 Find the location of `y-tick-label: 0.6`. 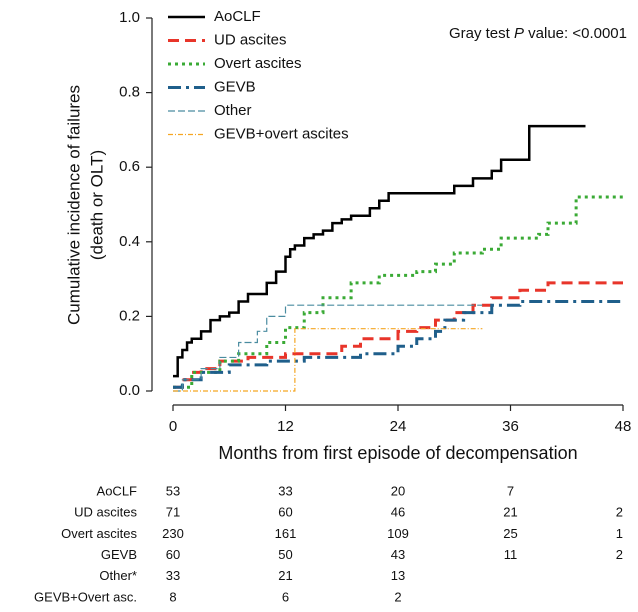

y-tick-label: 0.6 is located at coordinates (129, 166).